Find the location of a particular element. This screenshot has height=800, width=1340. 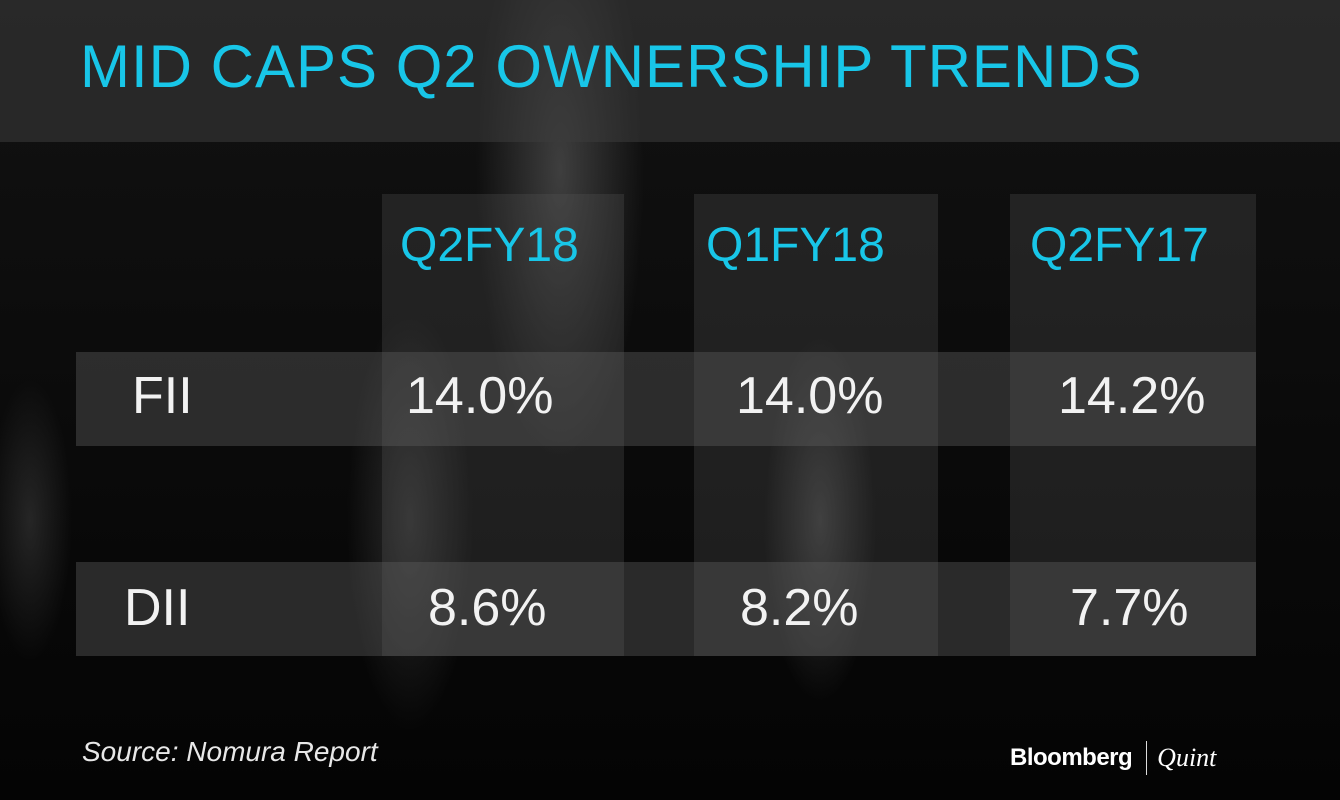

row-band-fii is located at coordinates (666, 399).